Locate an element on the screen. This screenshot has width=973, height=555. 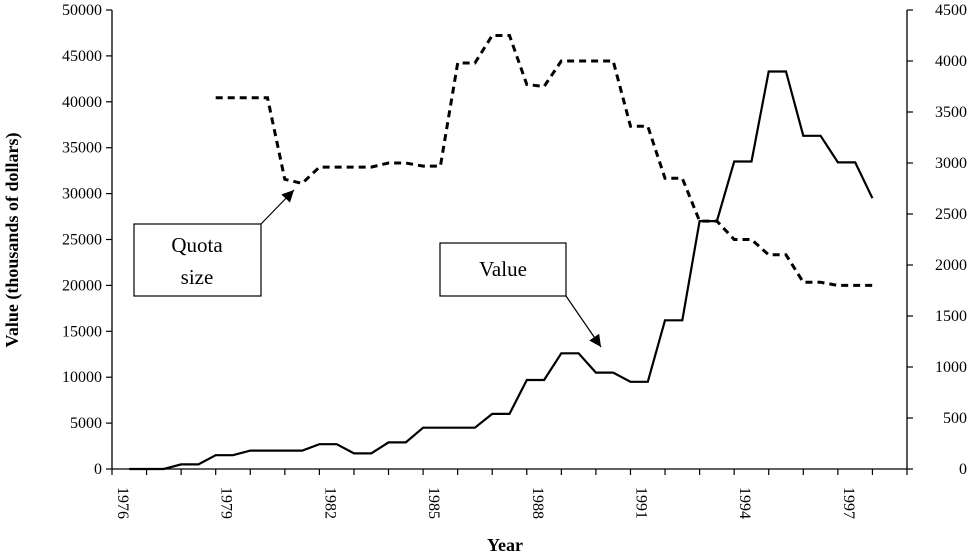
right-y-tick-label: 0 is located at coordinates (963, 469).